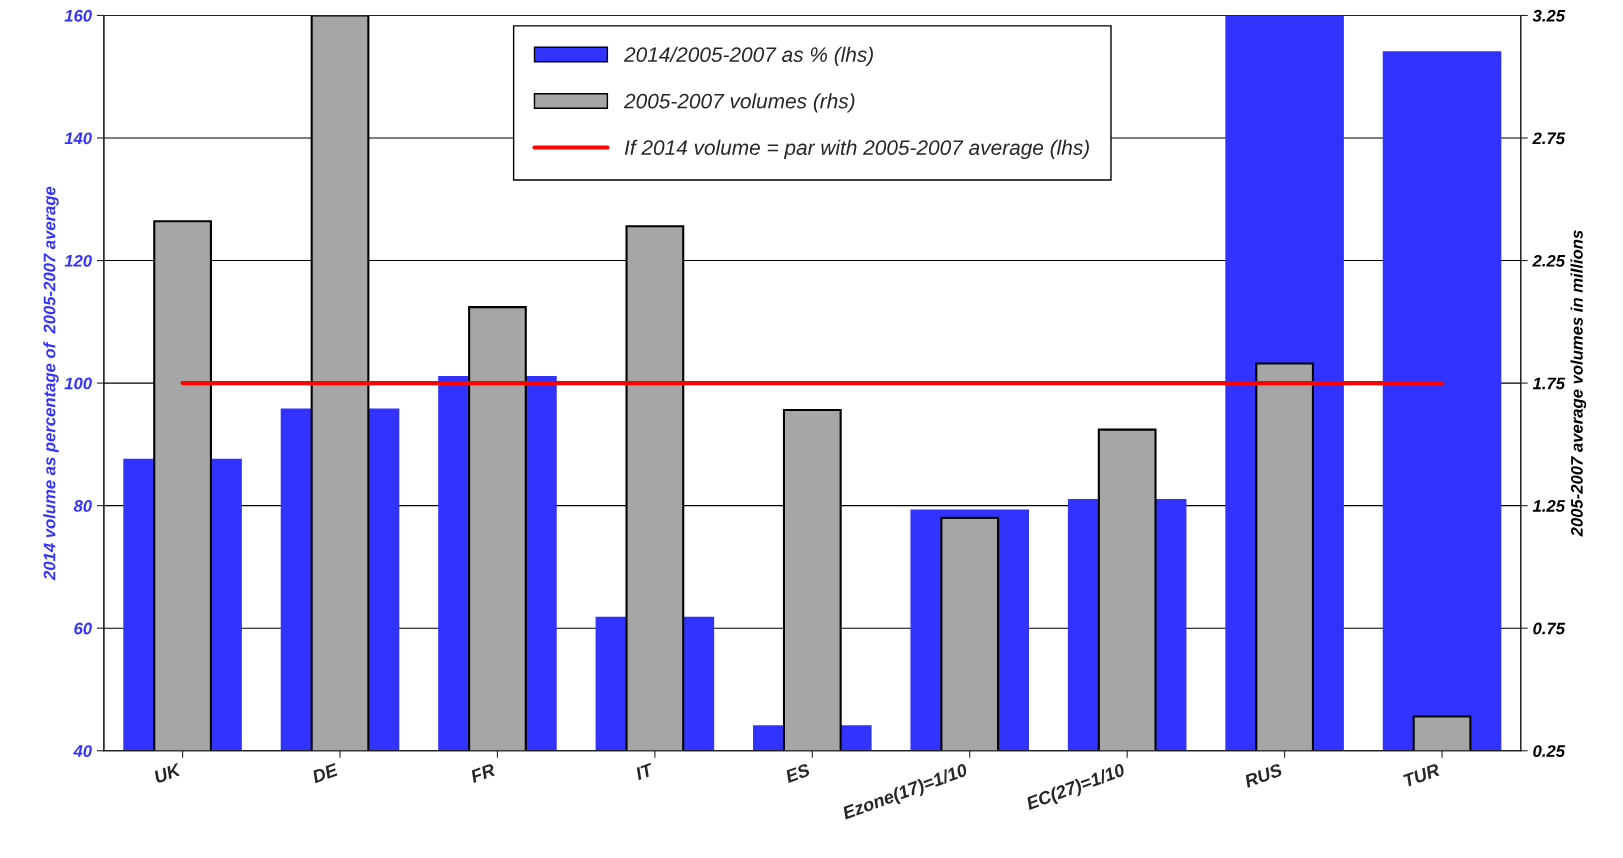  Describe the element at coordinates (748, 56) in the screenshot. I see `legend-label: 2014/2005-2007 as % (lhs)` at that location.